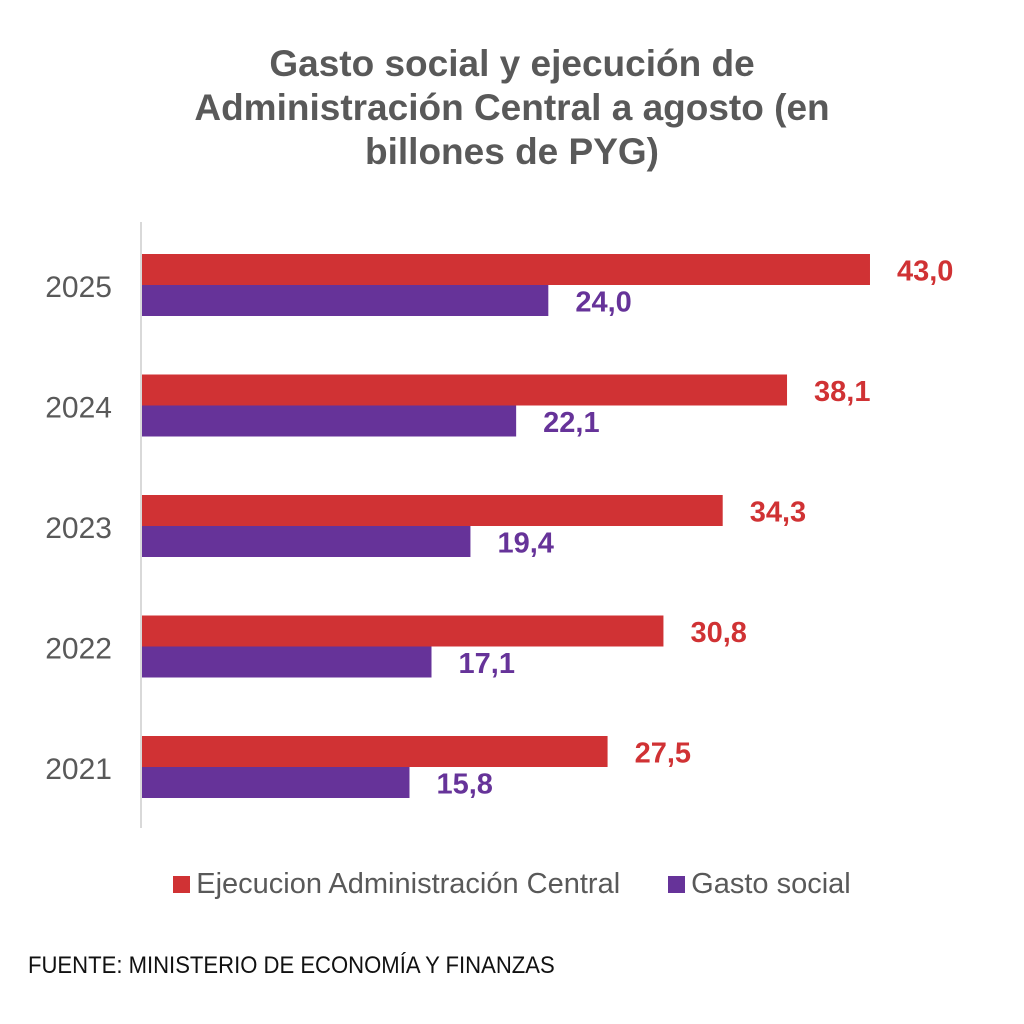 The width and height of the screenshot is (1024, 1024). What do you see at coordinates (78, 287) in the screenshot?
I see `category-label-2025: 2025` at bounding box center [78, 287].